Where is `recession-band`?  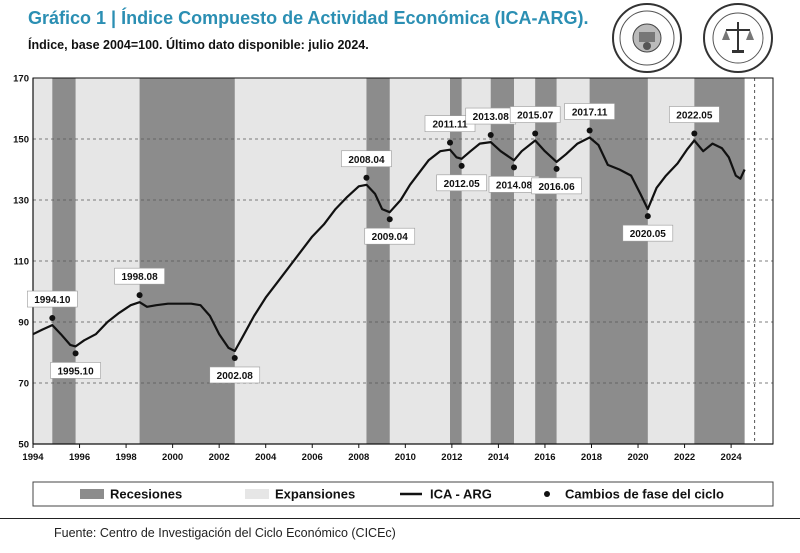
recession-band is located at coordinates (378, 261).